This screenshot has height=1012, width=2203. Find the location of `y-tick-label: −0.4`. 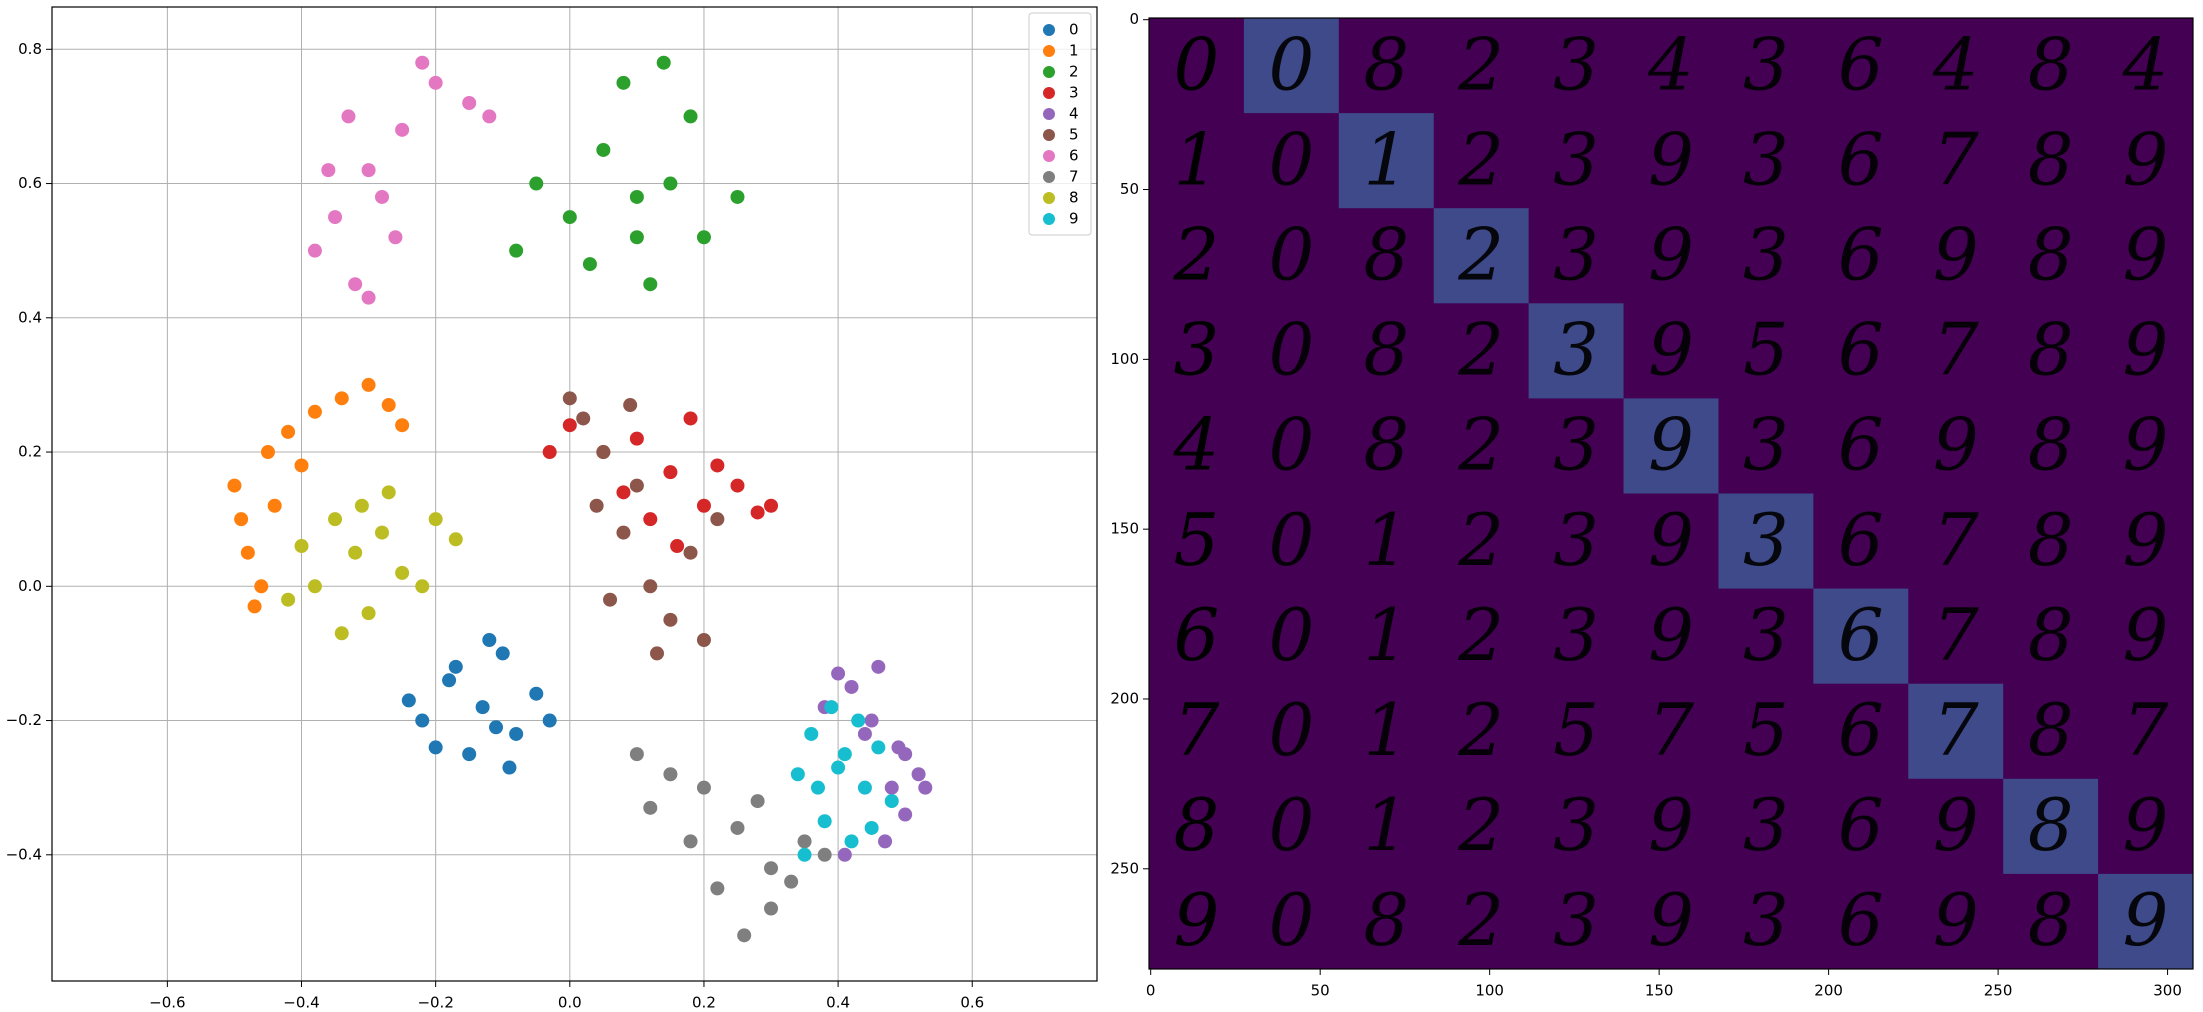

y-tick-label: −0.4 is located at coordinates (24, 854).